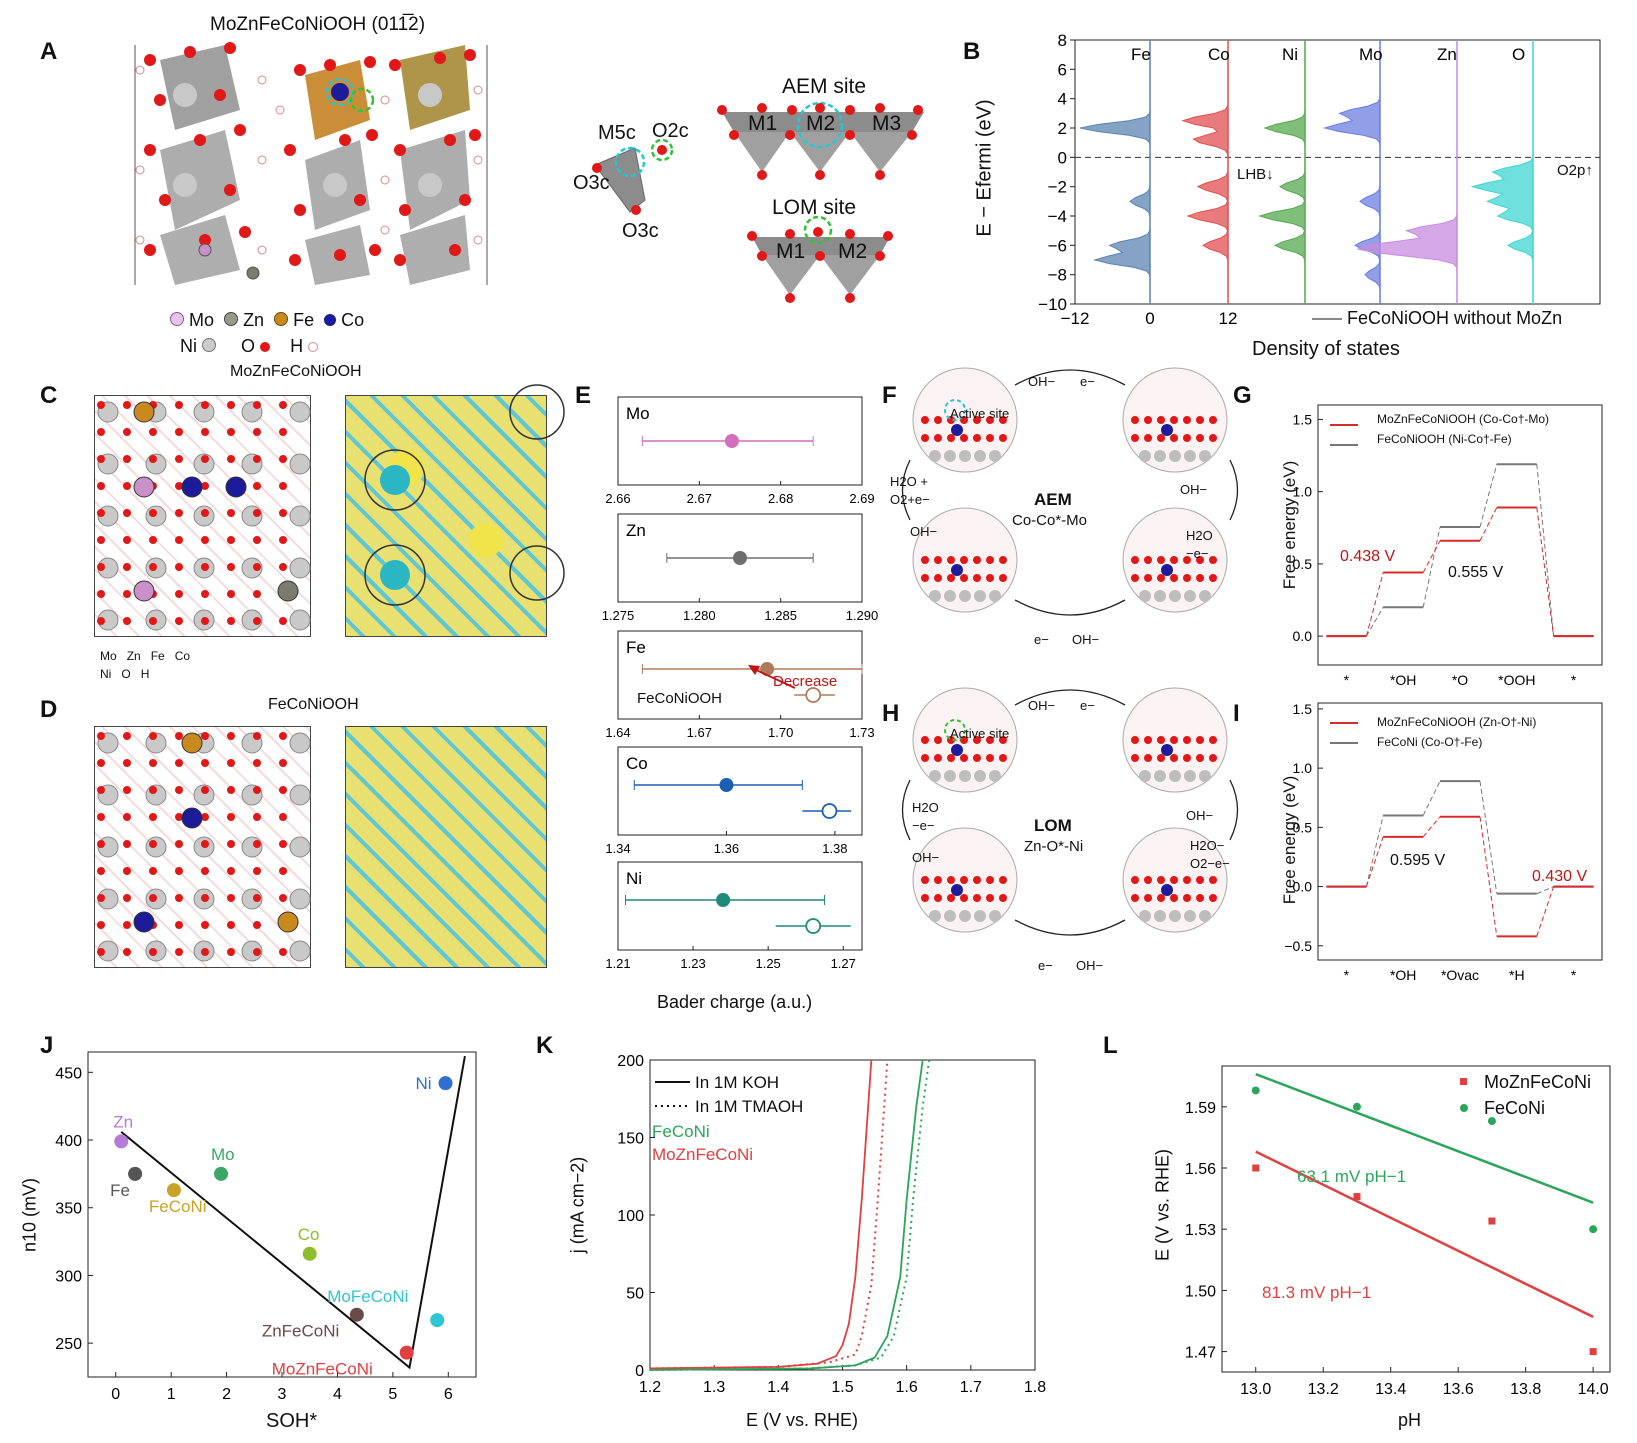 This screenshot has height=1443, width=1637. I want to click on site-label-o3c-left: O3c, so click(591, 183).